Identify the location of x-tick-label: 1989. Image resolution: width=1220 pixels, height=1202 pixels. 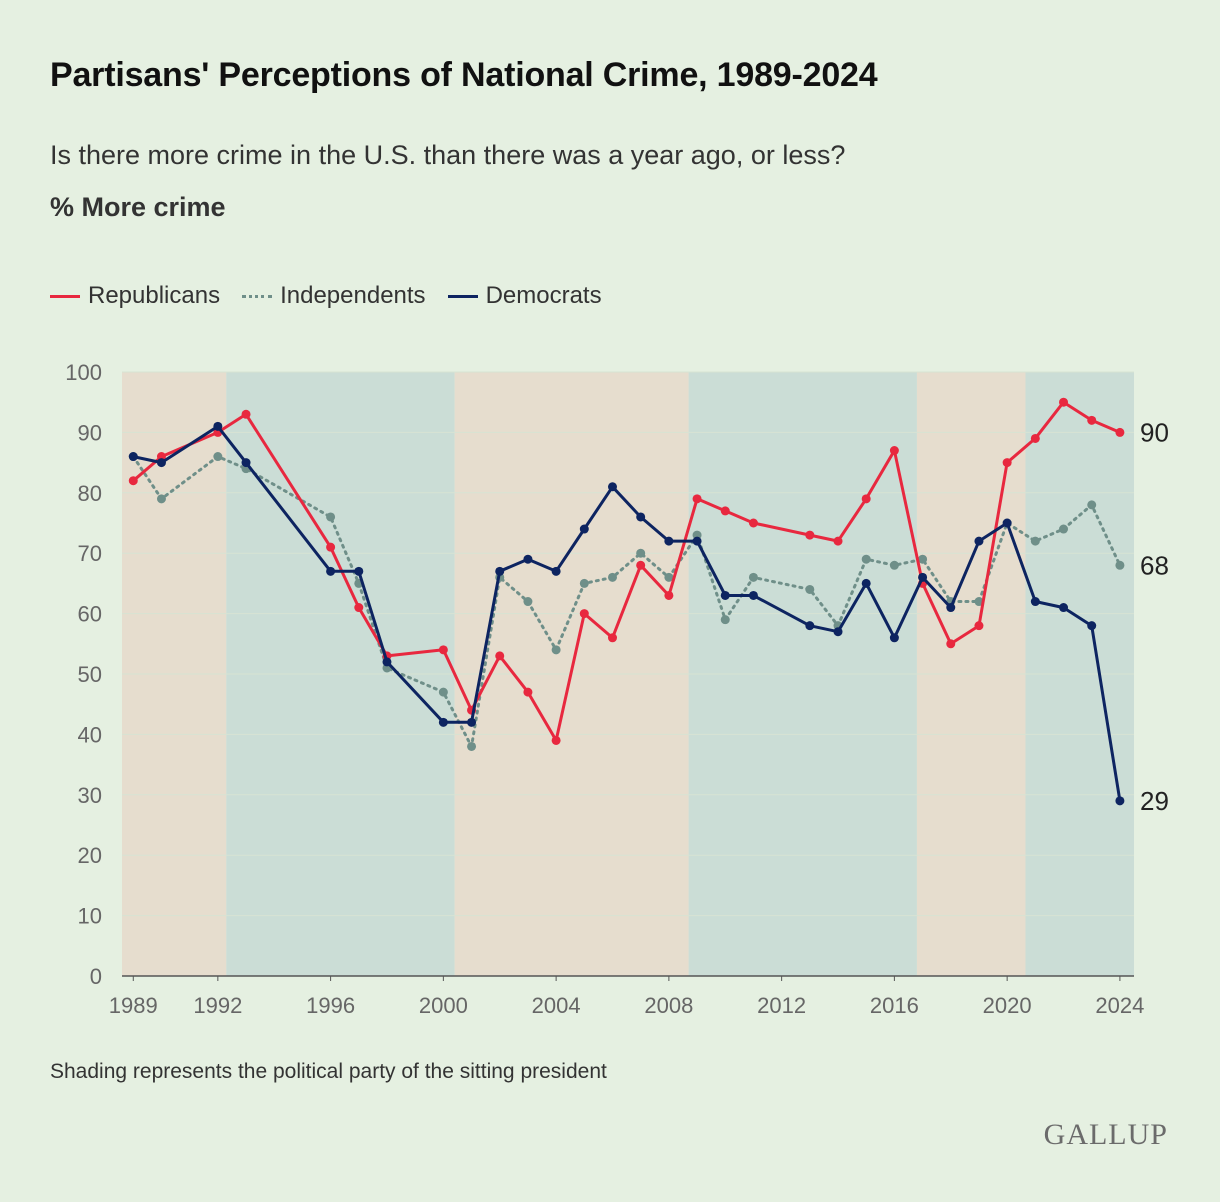
(133, 1005).